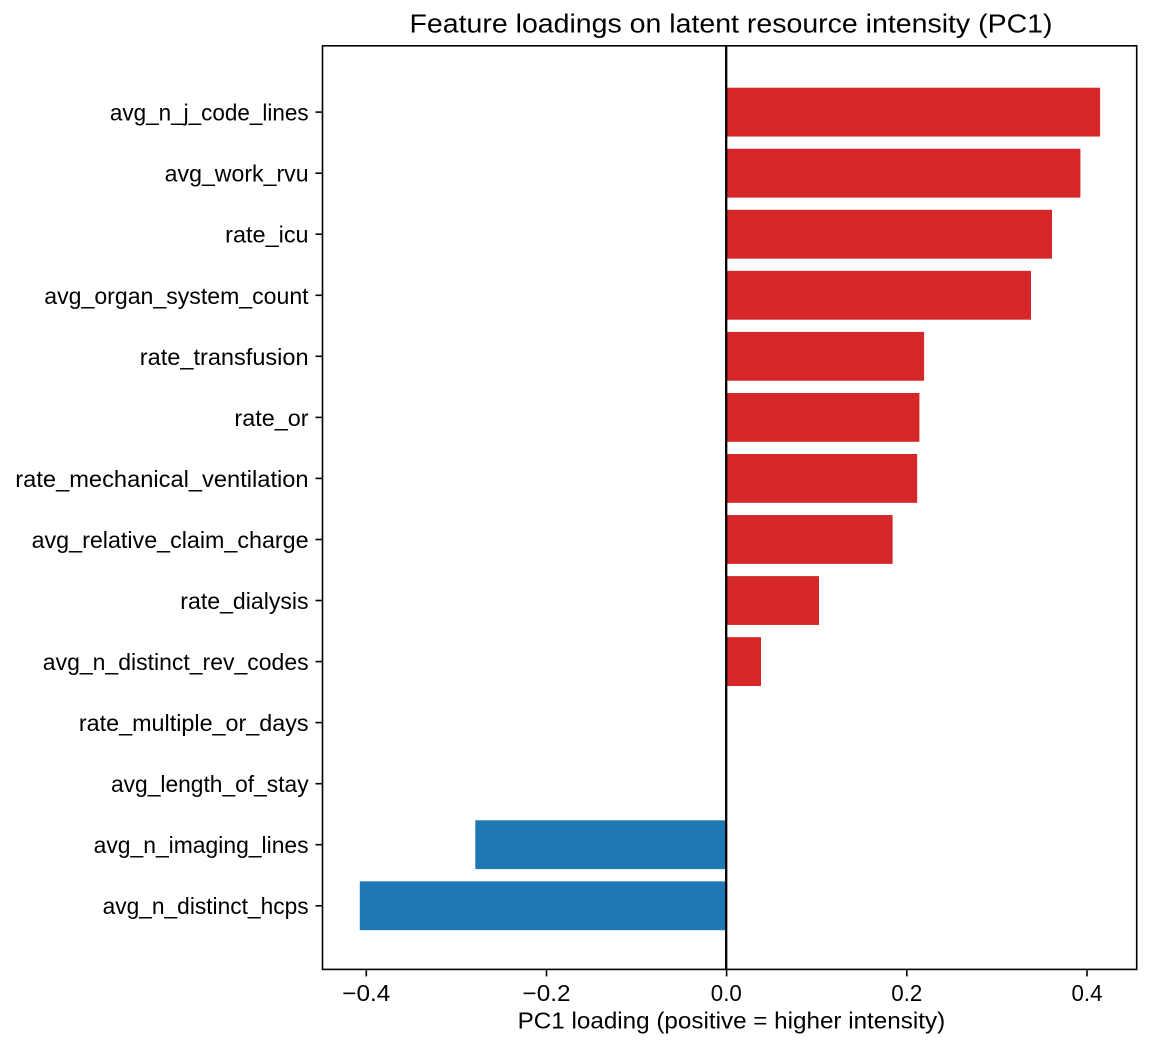  What do you see at coordinates (237, 174) in the screenshot?
I see `svg-text: avg_work_rvu` at bounding box center [237, 174].